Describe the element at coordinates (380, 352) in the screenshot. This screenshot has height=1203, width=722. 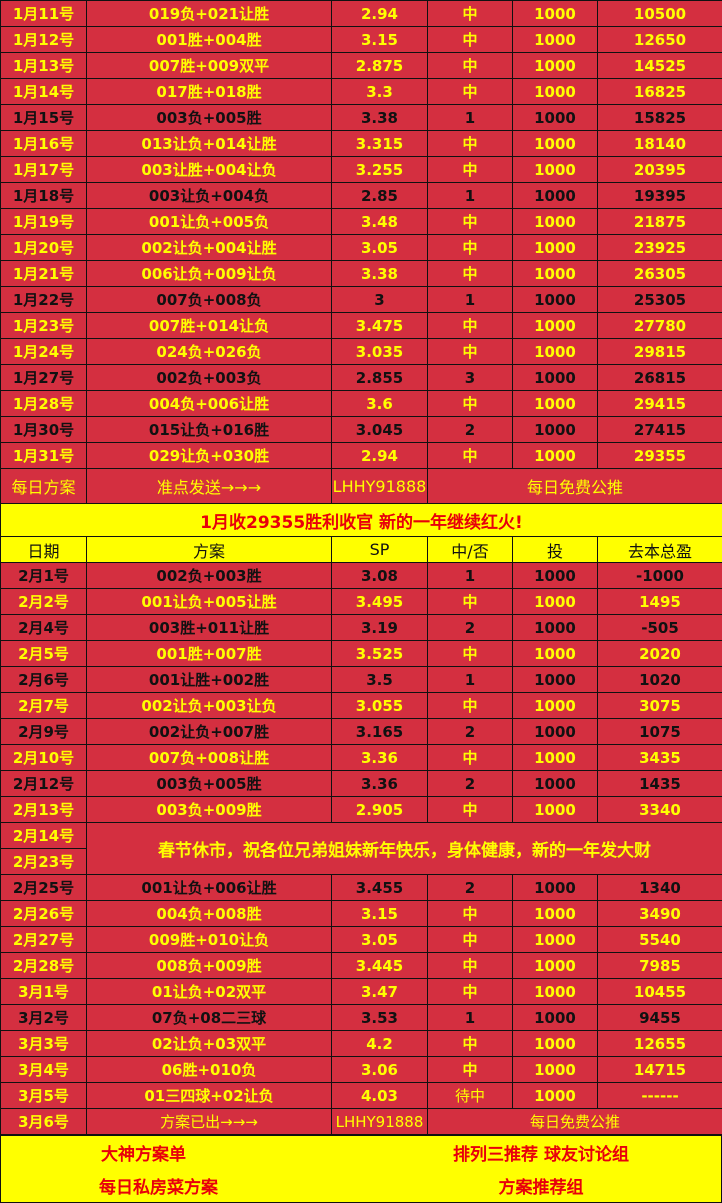
I see `cell-sp: 3.035` at that location.